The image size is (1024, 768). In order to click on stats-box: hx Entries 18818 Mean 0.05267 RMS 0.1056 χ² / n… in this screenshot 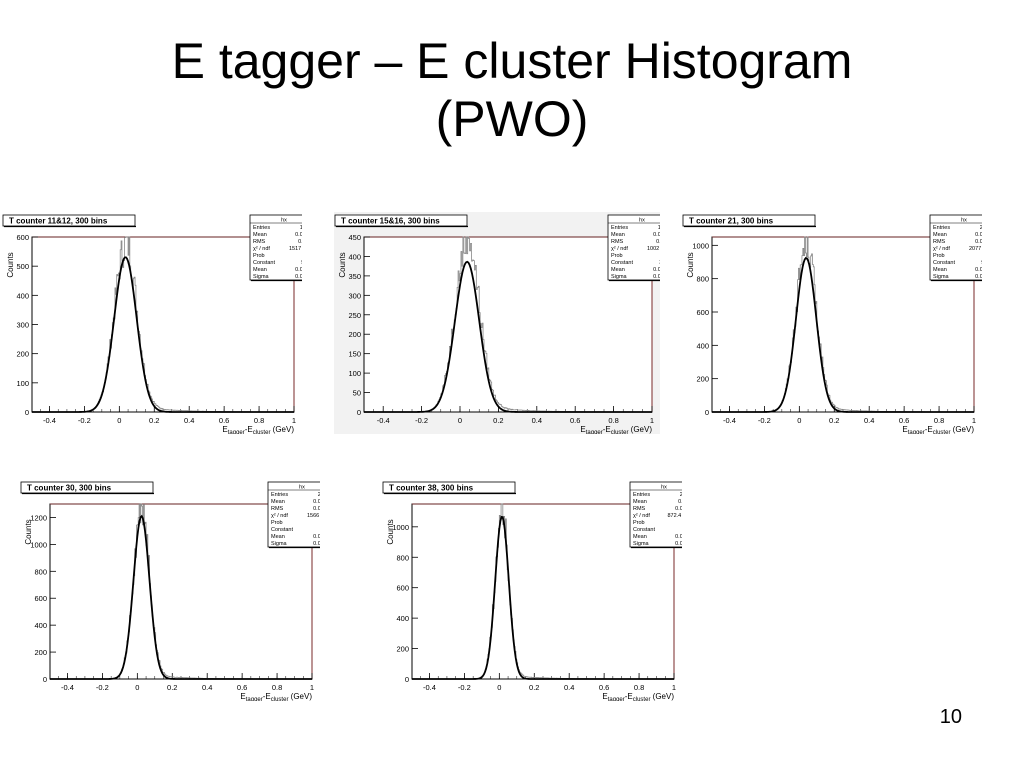, I will do `click(275, 248)`.